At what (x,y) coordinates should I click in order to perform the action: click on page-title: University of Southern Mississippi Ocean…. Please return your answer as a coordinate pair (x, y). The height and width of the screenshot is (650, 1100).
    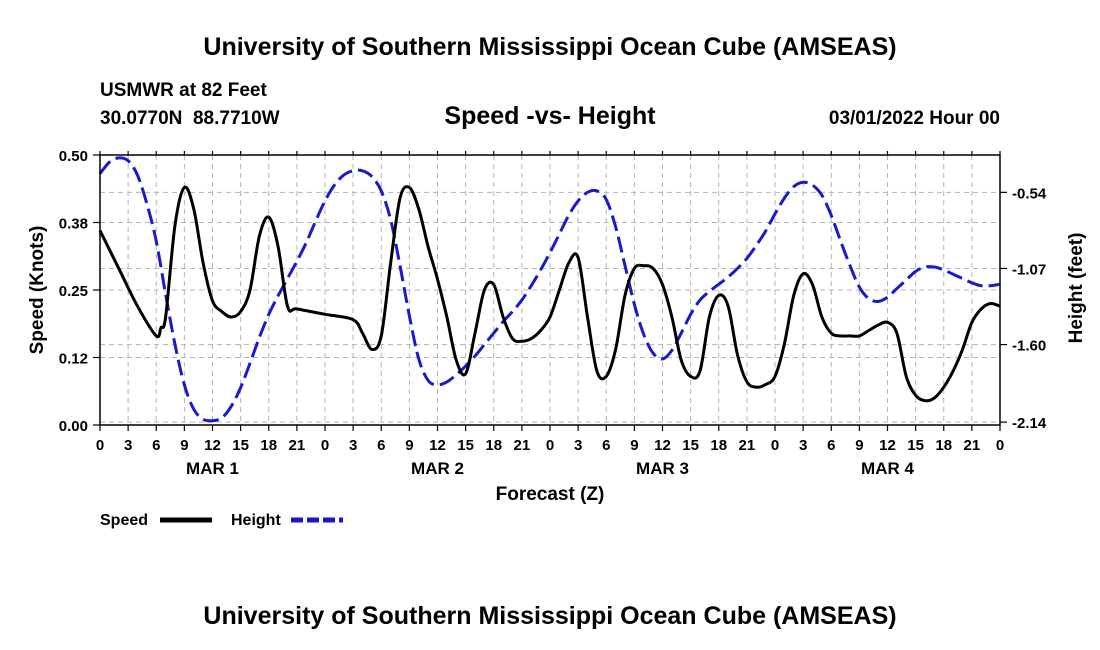
    Looking at the image, I should click on (549, 47).